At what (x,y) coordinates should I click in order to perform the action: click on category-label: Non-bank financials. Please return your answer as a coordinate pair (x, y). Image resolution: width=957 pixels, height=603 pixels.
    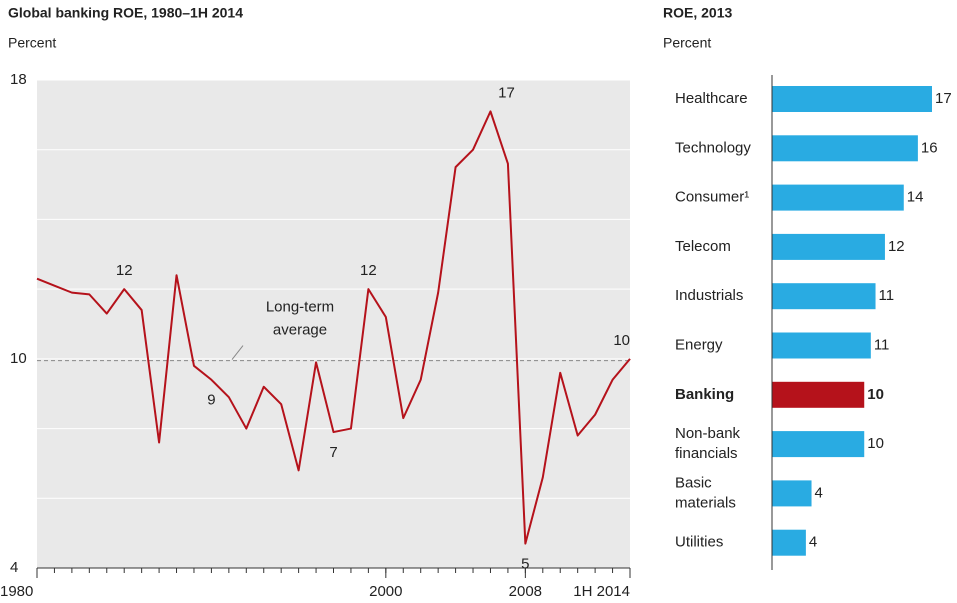
    Looking at the image, I should click on (708, 443).